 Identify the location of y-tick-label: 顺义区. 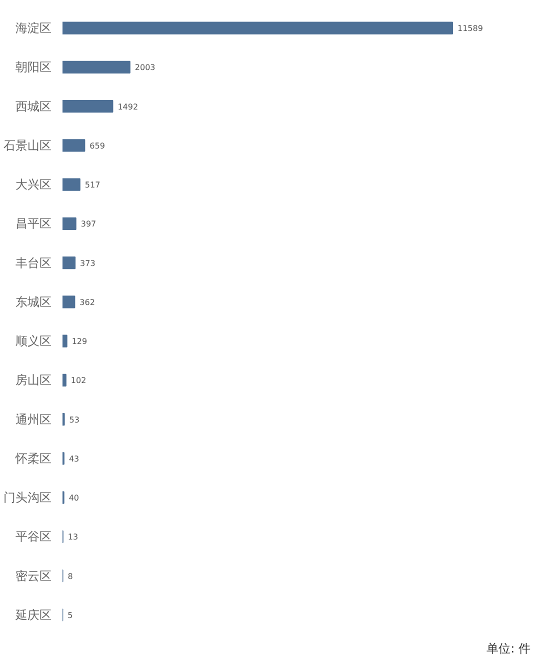
(34, 341).